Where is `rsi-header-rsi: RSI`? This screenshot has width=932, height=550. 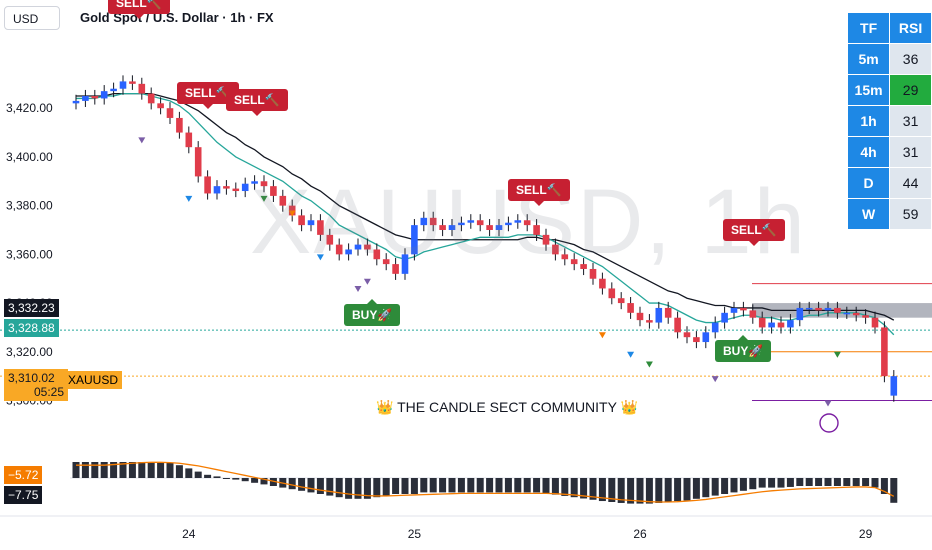
rsi-header-rsi: RSI is located at coordinates (910, 28).